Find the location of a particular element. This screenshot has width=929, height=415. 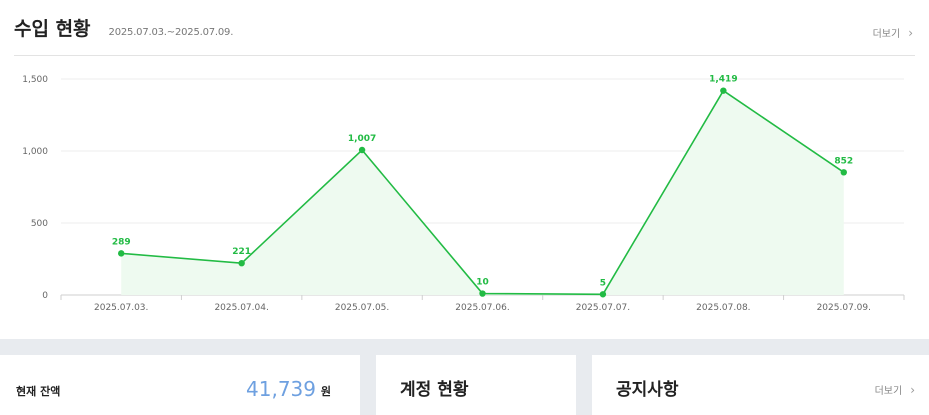

account-card: 계정 현황 is located at coordinates (476, 385).